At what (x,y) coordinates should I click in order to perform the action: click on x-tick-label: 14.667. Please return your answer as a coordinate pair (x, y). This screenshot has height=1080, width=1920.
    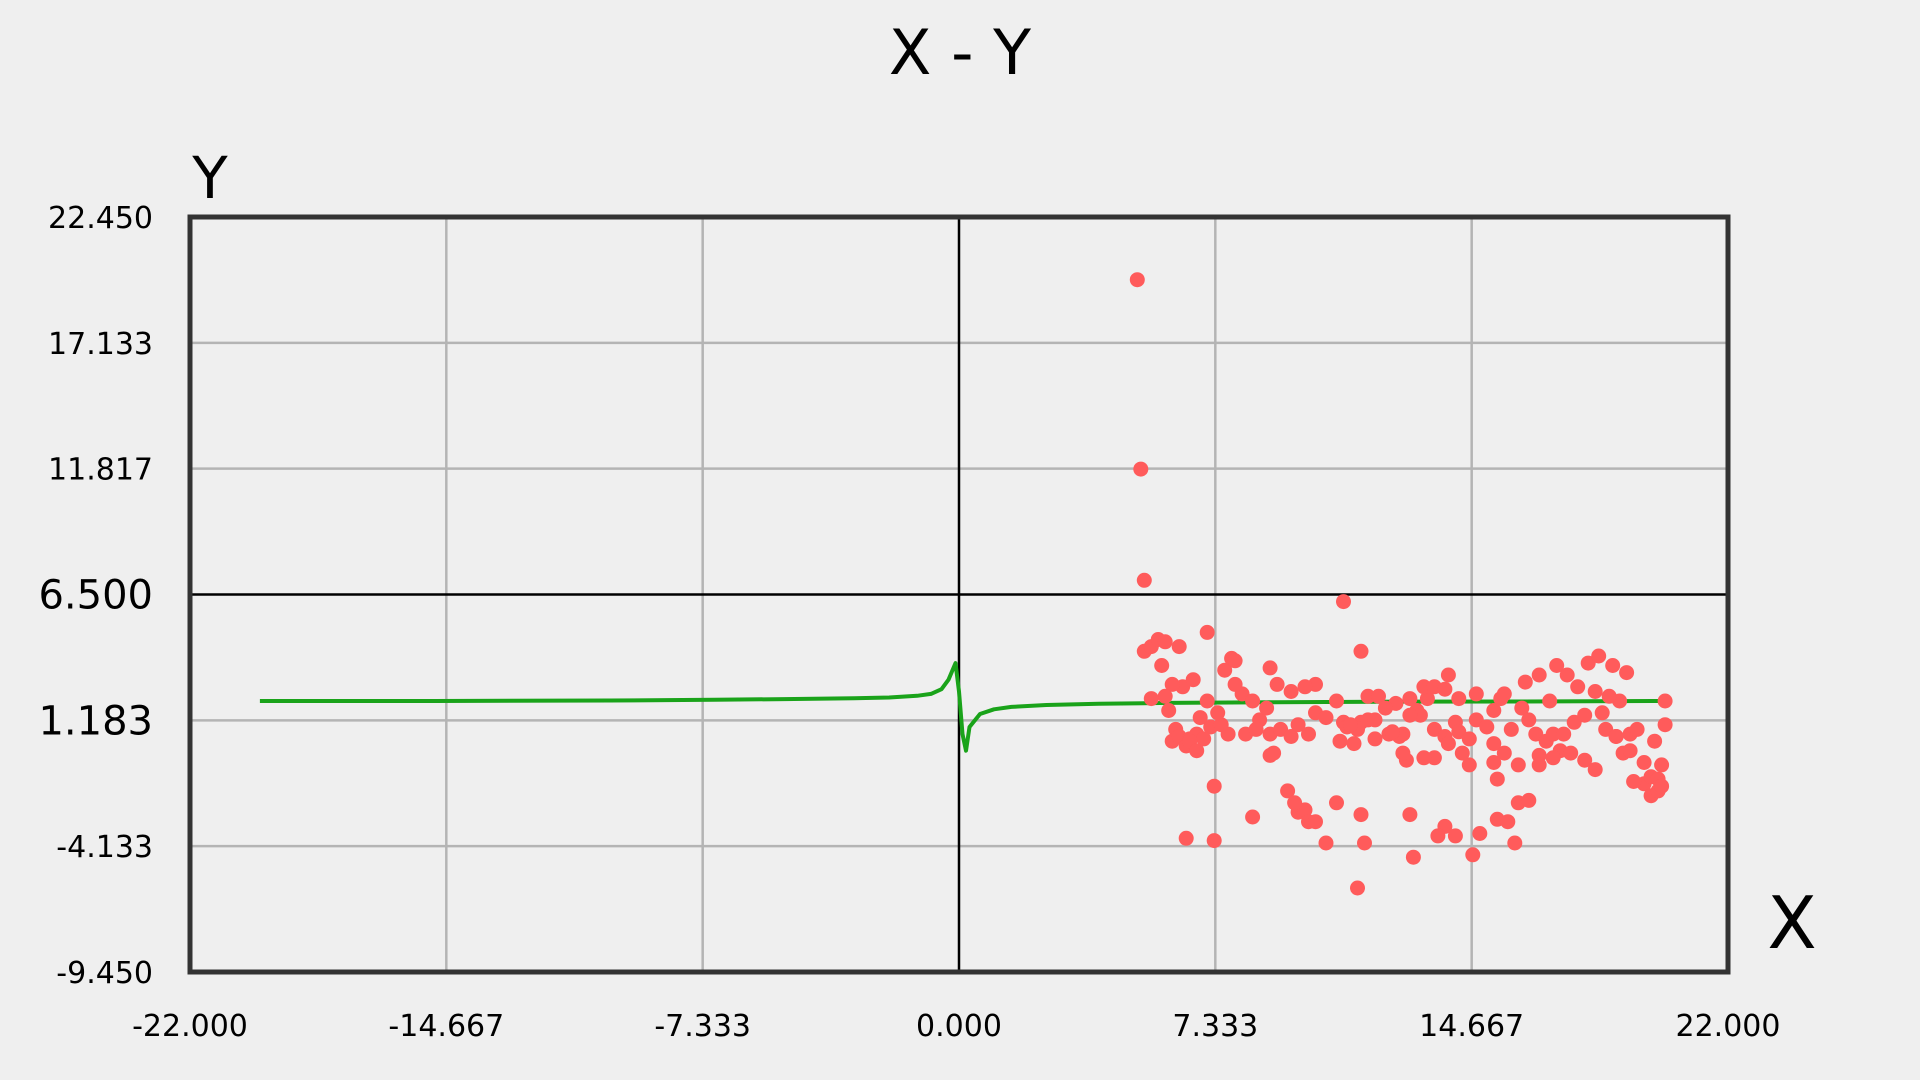
    Looking at the image, I should click on (1471, 1026).